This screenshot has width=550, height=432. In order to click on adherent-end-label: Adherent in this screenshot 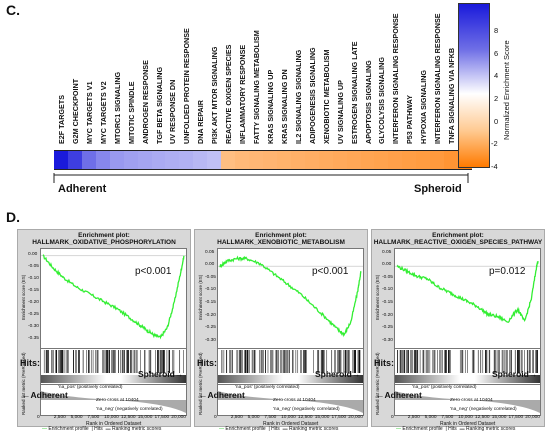, I will do `click(82, 189)`.